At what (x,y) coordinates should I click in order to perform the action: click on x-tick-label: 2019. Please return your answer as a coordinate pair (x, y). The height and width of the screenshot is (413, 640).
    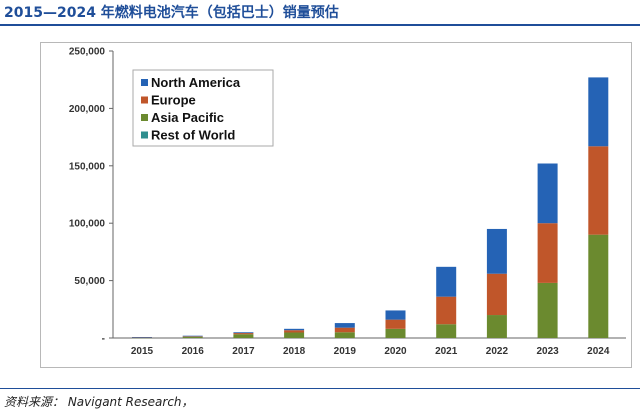
    Looking at the image, I should click on (345, 351).